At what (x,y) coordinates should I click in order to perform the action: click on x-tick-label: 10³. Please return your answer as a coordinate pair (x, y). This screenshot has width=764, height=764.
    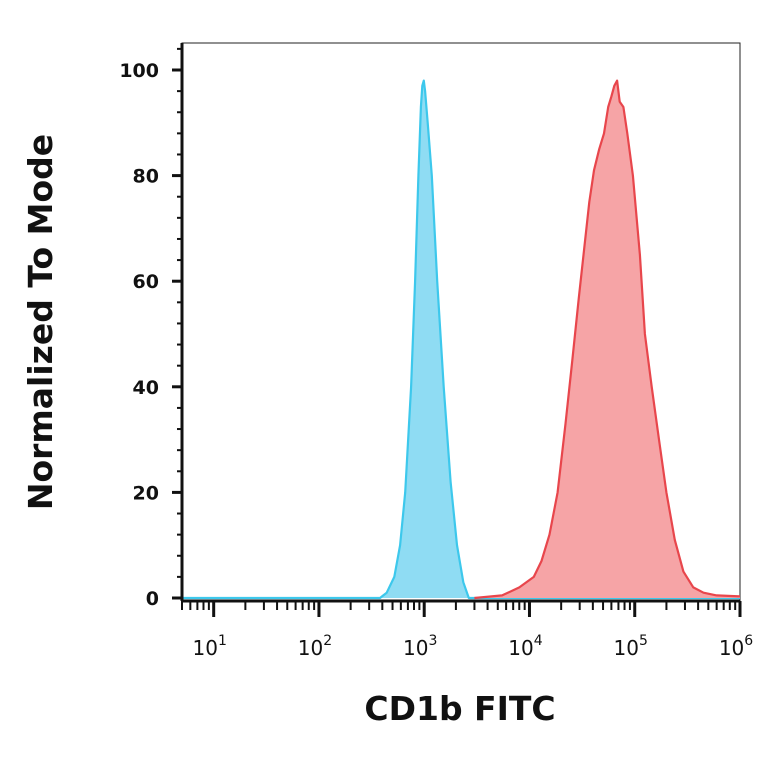
    Looking at the image, I should click on (420, 646).